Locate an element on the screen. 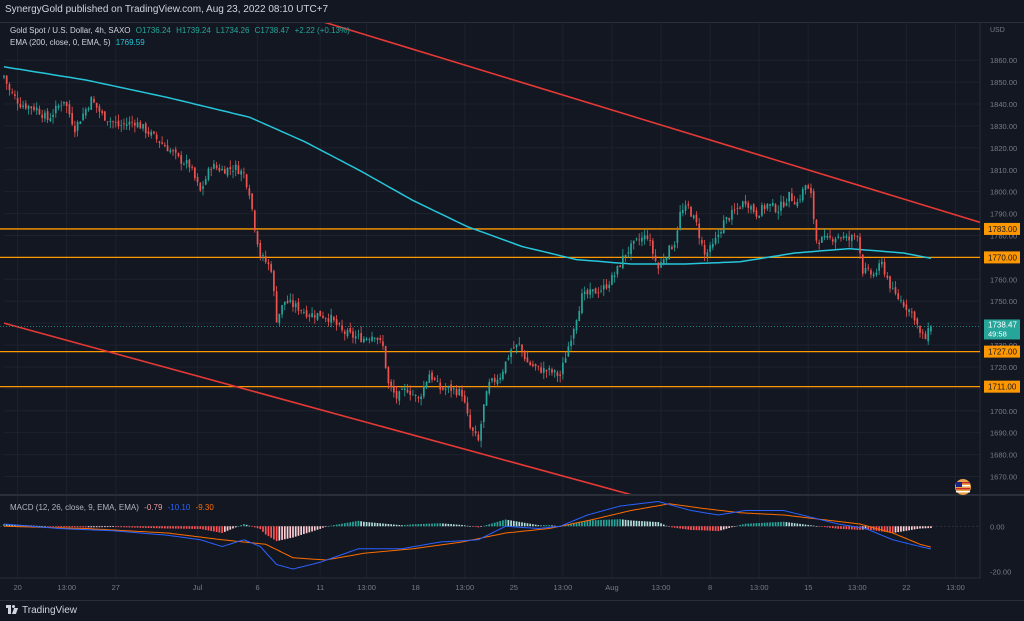 The image size is (1024, 621). time-axis-tick-label: Aug is located at coordinates (611, 587).